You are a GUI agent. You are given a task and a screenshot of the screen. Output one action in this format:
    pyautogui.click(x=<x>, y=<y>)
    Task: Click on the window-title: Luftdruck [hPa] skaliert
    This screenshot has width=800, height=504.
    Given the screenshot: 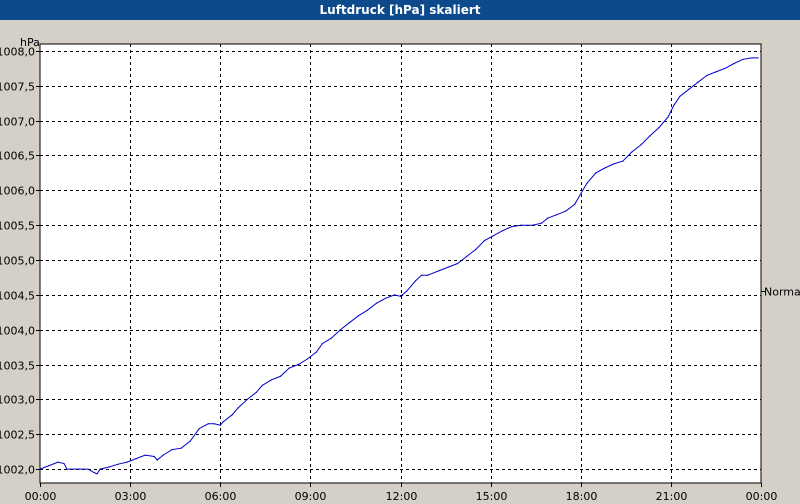 What is the action you would take?
    pyautogui.click(x=400, y=10)
    